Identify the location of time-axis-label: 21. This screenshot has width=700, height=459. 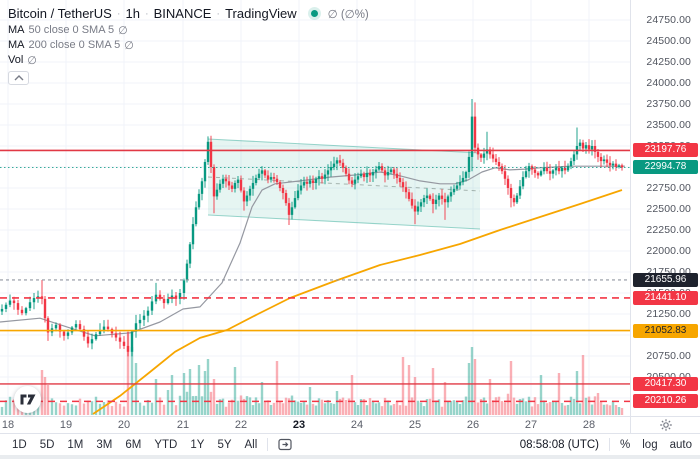
(183, 425).